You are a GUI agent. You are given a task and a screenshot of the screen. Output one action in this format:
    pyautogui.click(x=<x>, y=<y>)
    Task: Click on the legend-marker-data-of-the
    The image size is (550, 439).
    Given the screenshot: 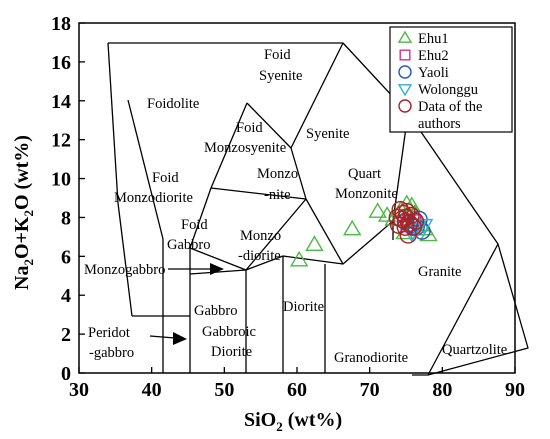 What is the action you would take?
    pyautogui.click(x=405, y=106)
    